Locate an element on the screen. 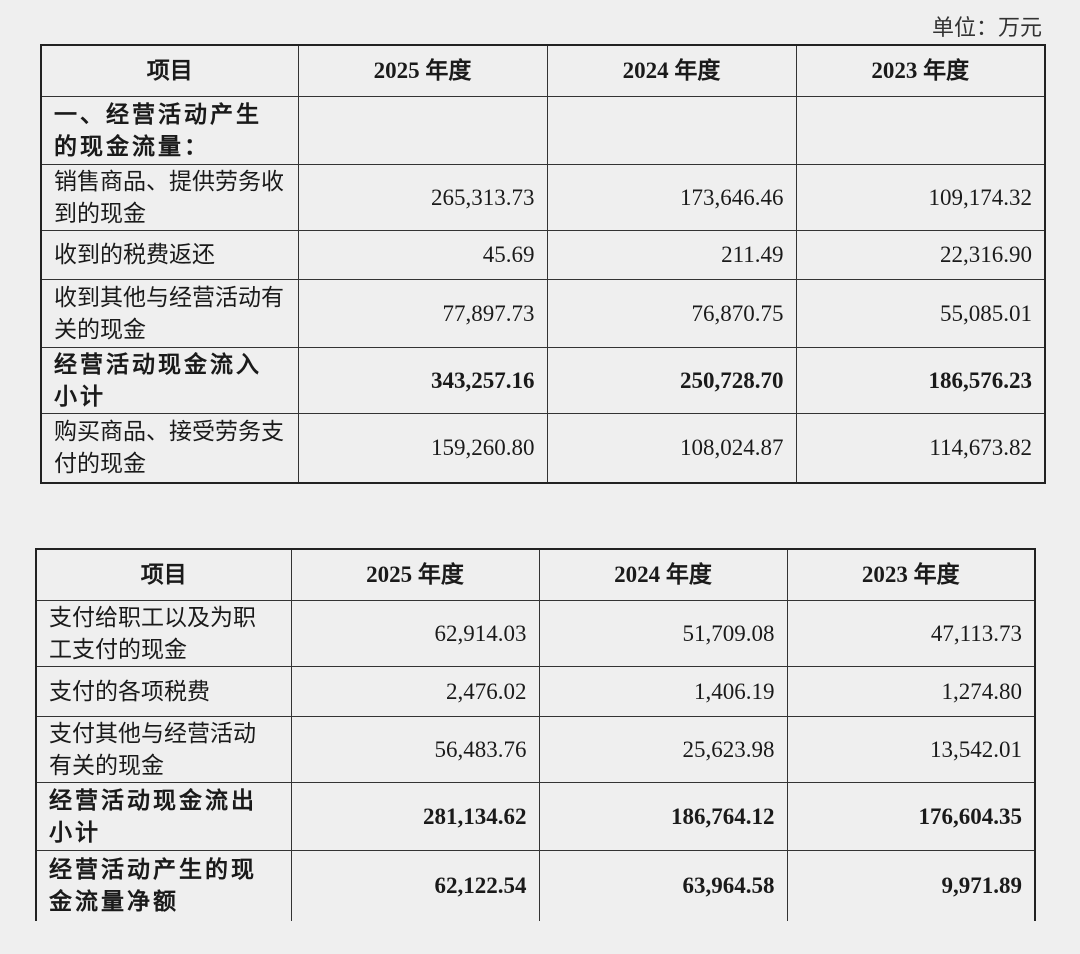 The image size is (1080, 954). row-label: 收到其他与经营活动有关的现金 is located at coordinates (169, 313).